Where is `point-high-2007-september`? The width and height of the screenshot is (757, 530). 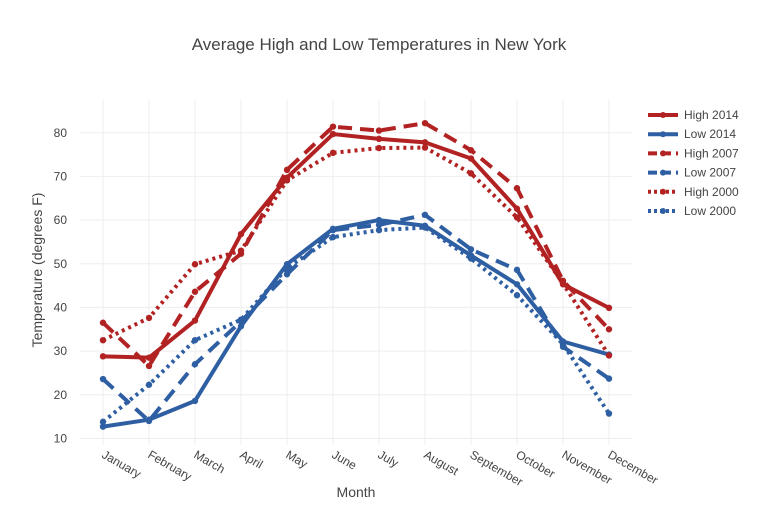 point-high-2007-september is located at coordinates (471, 150).